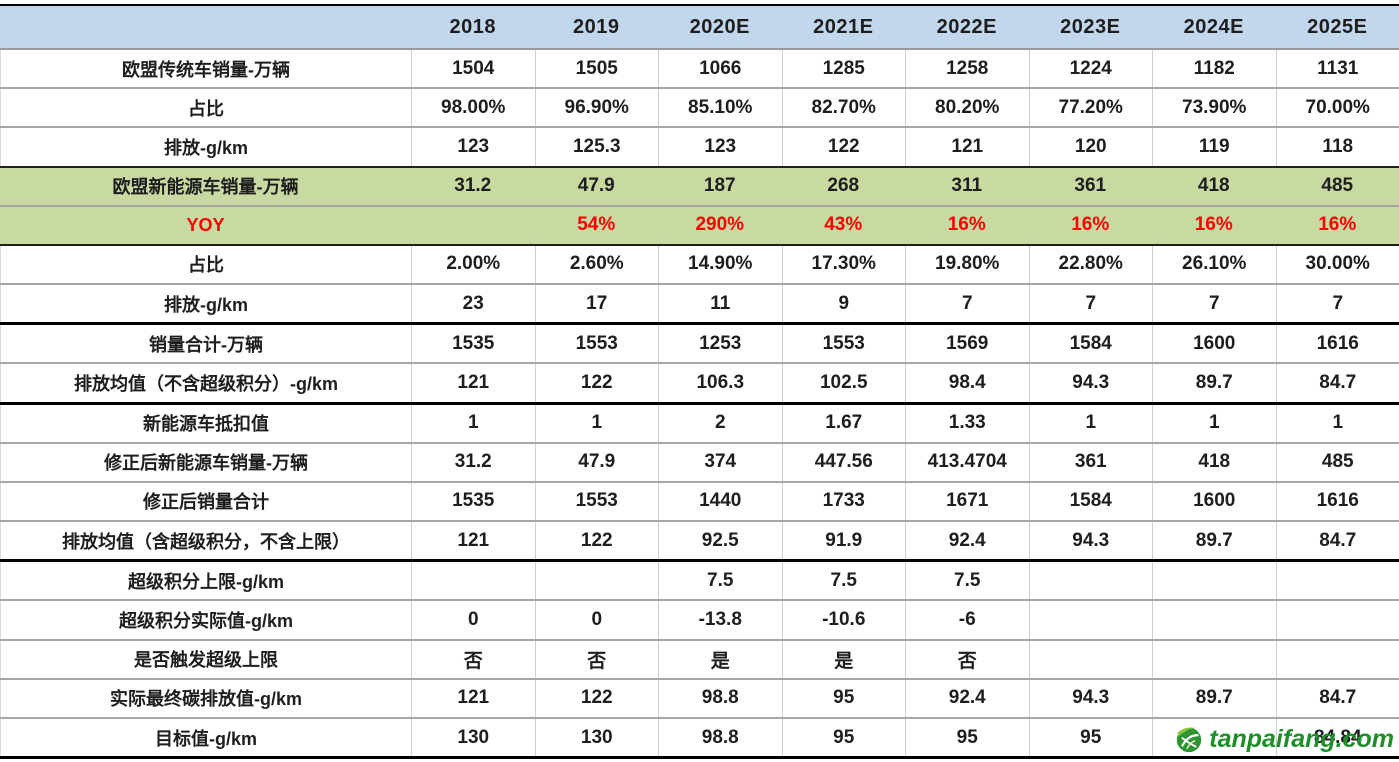 The image size is (1399, 762). I want to click on value-cell: 47.9, so click(596, 186).